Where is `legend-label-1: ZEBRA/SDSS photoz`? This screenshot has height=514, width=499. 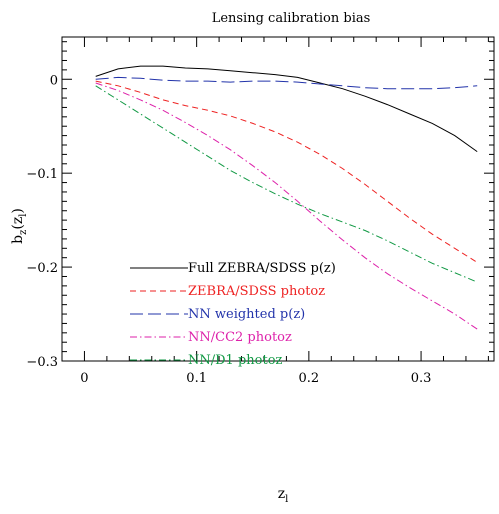 legend-label-1: ZEBRA/SDSS photoz is located at coordinates (256, 291).